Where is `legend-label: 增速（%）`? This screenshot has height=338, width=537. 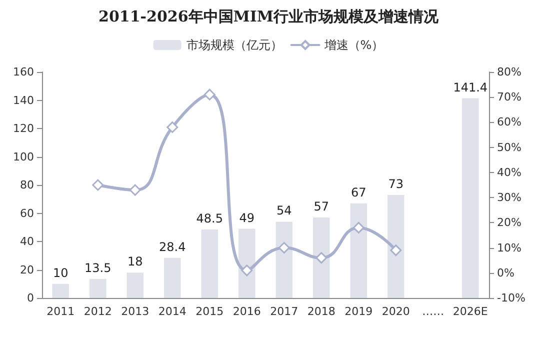
legend-label: 增速（%） is located at coordinates (353, 45).